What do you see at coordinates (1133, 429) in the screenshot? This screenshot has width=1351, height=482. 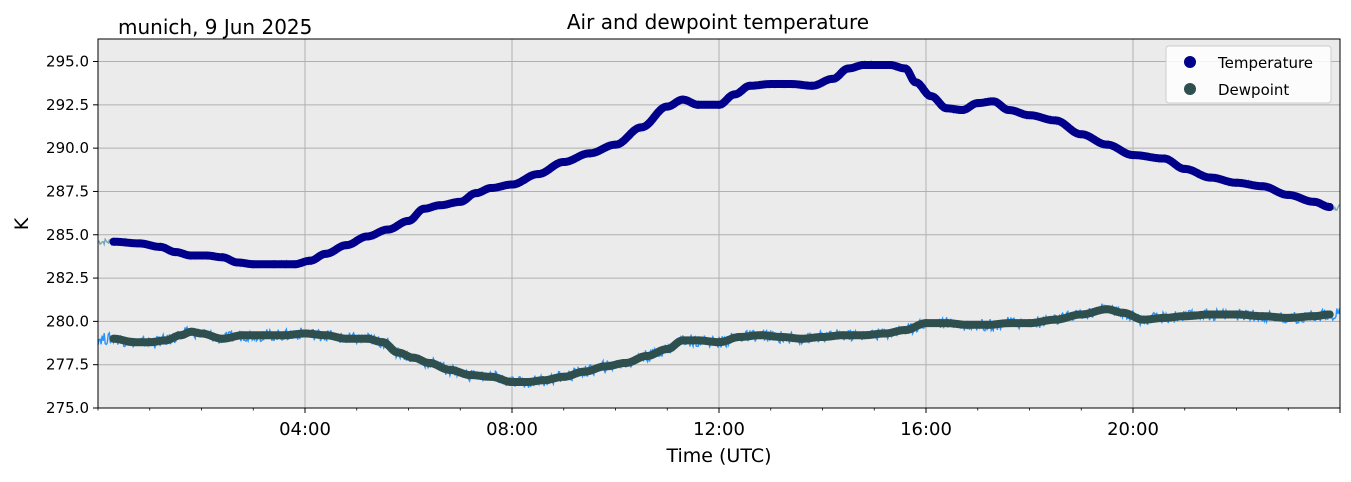 I see `x-tick-label: 20:00` at bounding box center [1133, 429].